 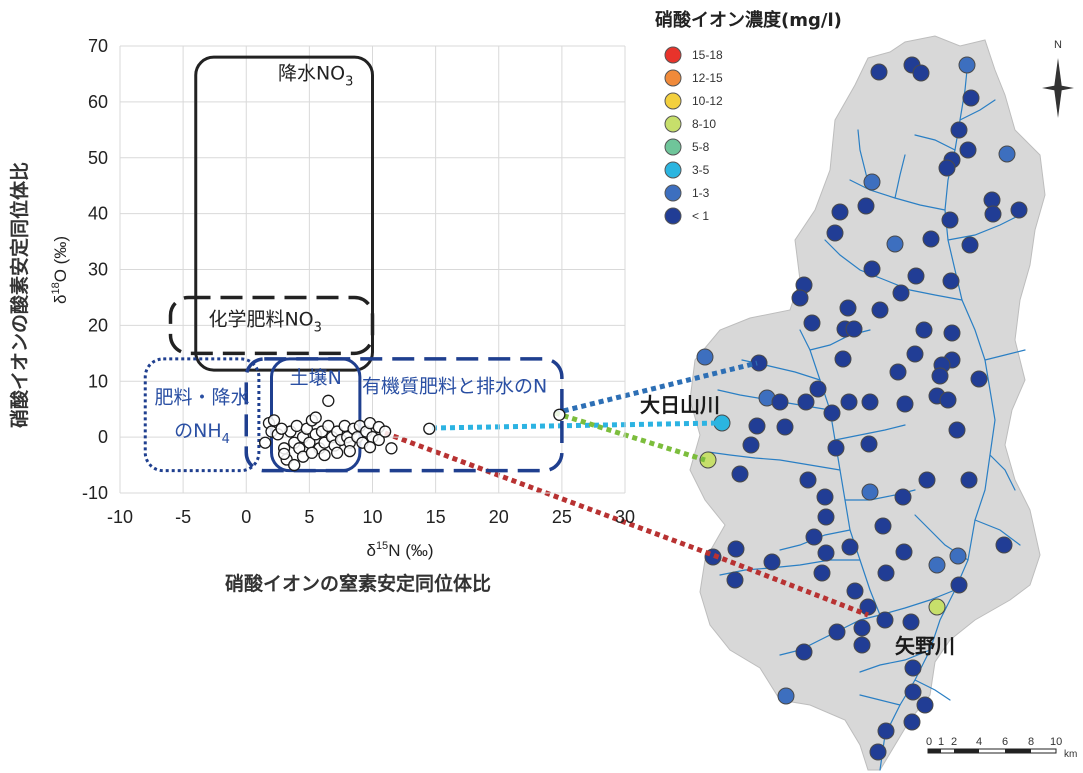 I want to click on x-tick-label: -5, so click(x=183, y=517).